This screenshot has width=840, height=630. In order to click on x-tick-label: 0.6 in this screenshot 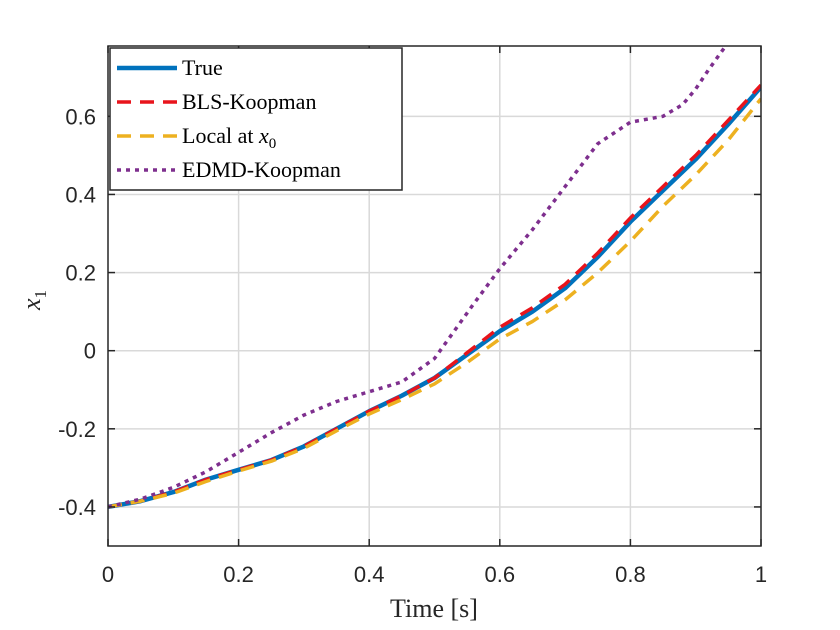, I will do `click(500, 574)`.